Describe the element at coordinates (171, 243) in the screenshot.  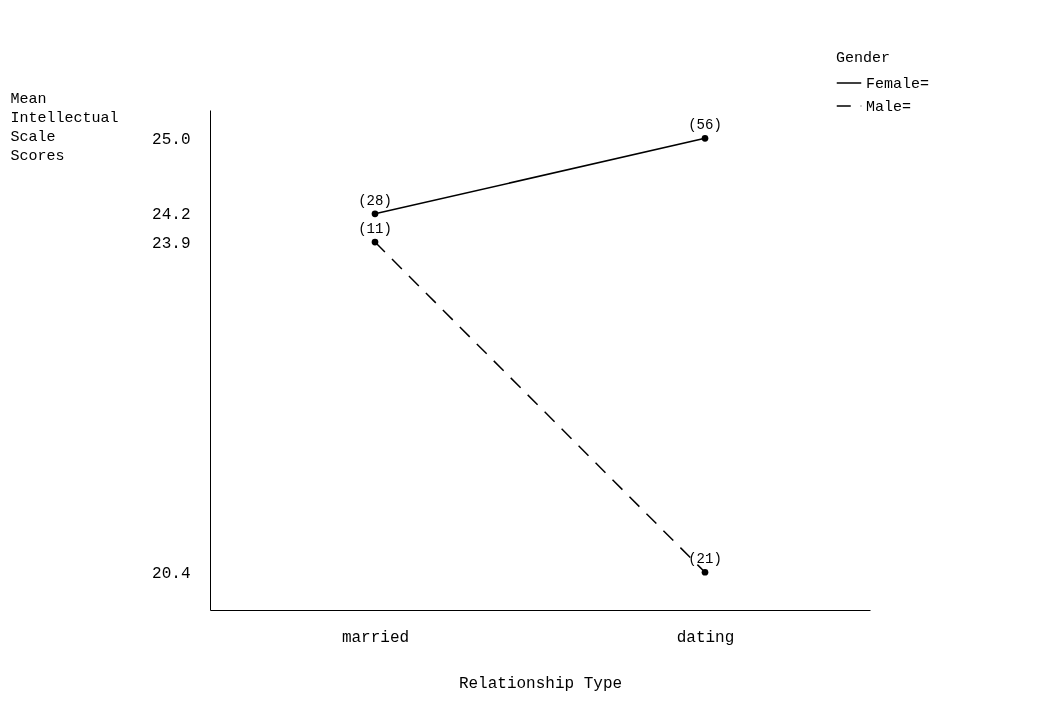
I see `y-tick-label: 23.9` at that location.